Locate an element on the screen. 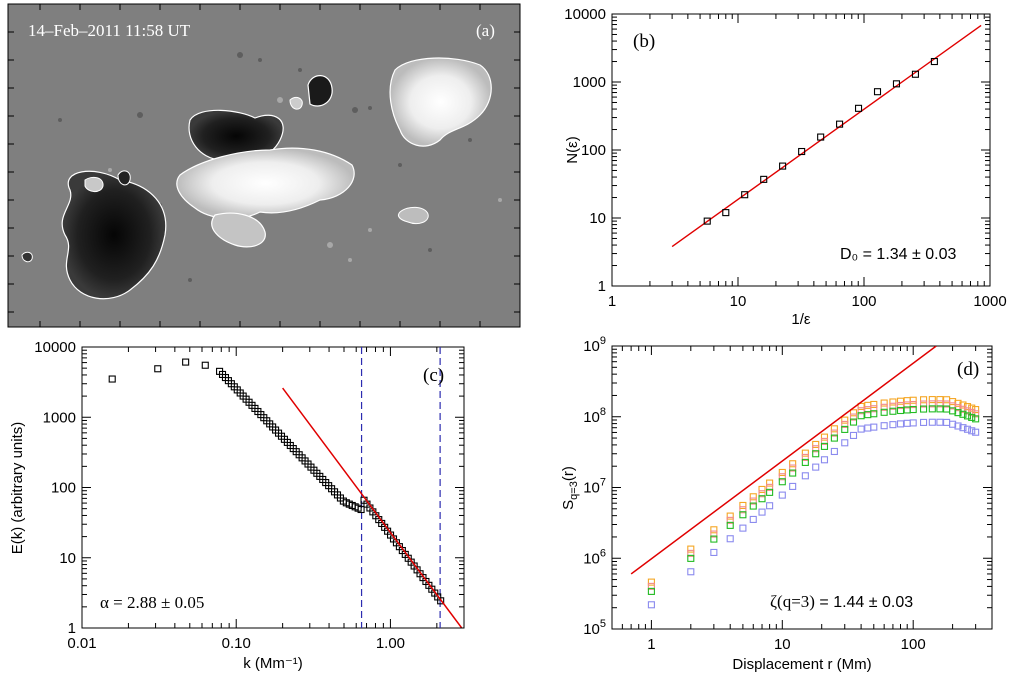  y-tick-label-d: 108 is located at coordinates (594, 416).